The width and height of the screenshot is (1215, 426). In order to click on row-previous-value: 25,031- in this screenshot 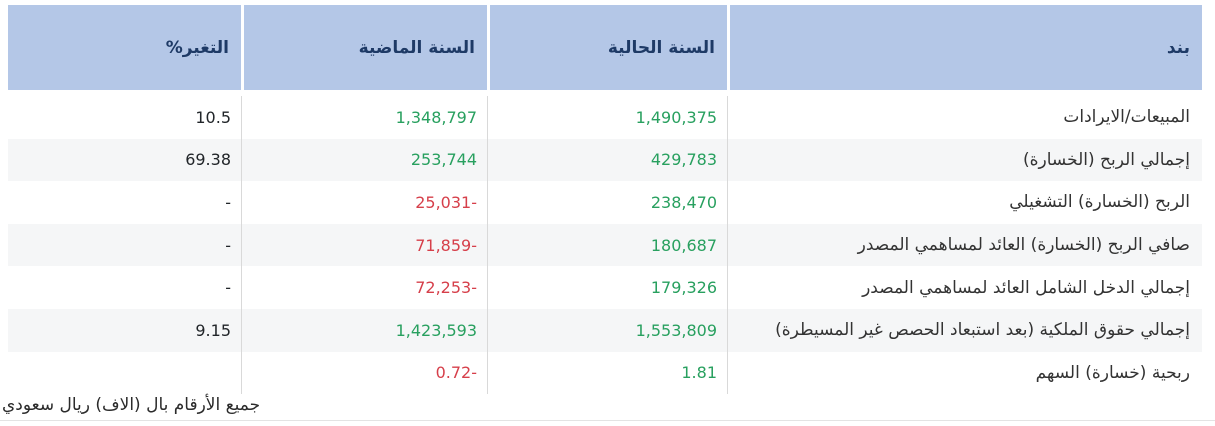, I will do `click(364, 202)`.